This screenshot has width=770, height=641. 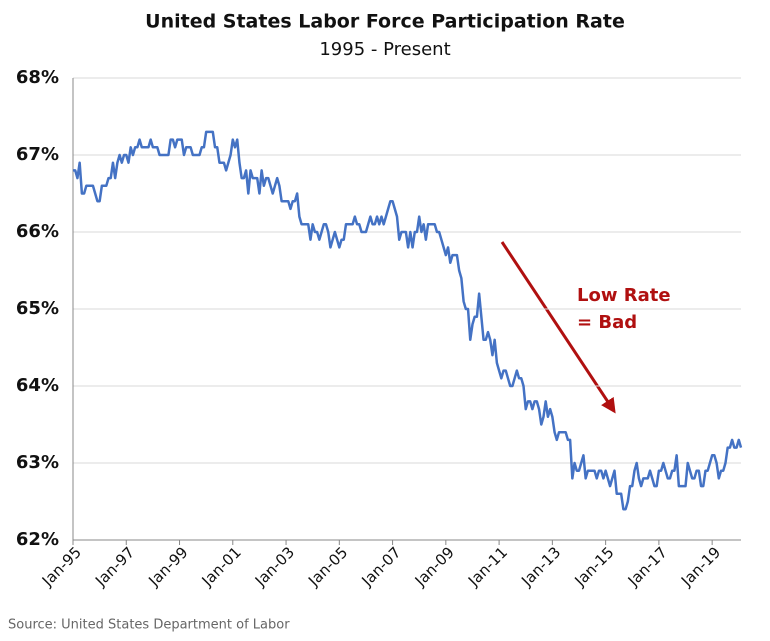 What do you see at coordinates (37, 77) in the screenshot?
I see `y-tick-label: 68%` at bounding box center [37, 77].